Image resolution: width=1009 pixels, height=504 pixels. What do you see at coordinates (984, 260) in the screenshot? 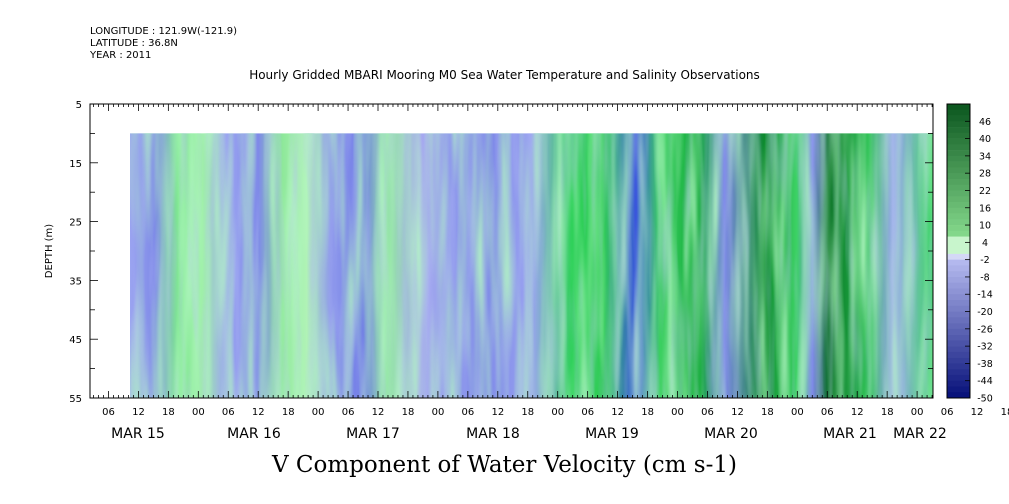
I see `colorbar-label: -2` at bounding box center [984, 260].